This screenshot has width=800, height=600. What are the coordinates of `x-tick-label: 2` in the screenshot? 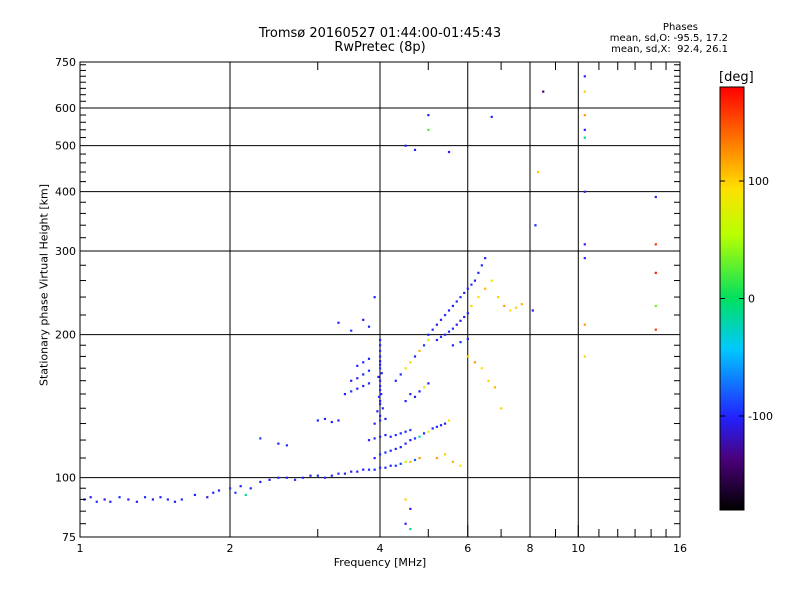 It's located at (230, 548).